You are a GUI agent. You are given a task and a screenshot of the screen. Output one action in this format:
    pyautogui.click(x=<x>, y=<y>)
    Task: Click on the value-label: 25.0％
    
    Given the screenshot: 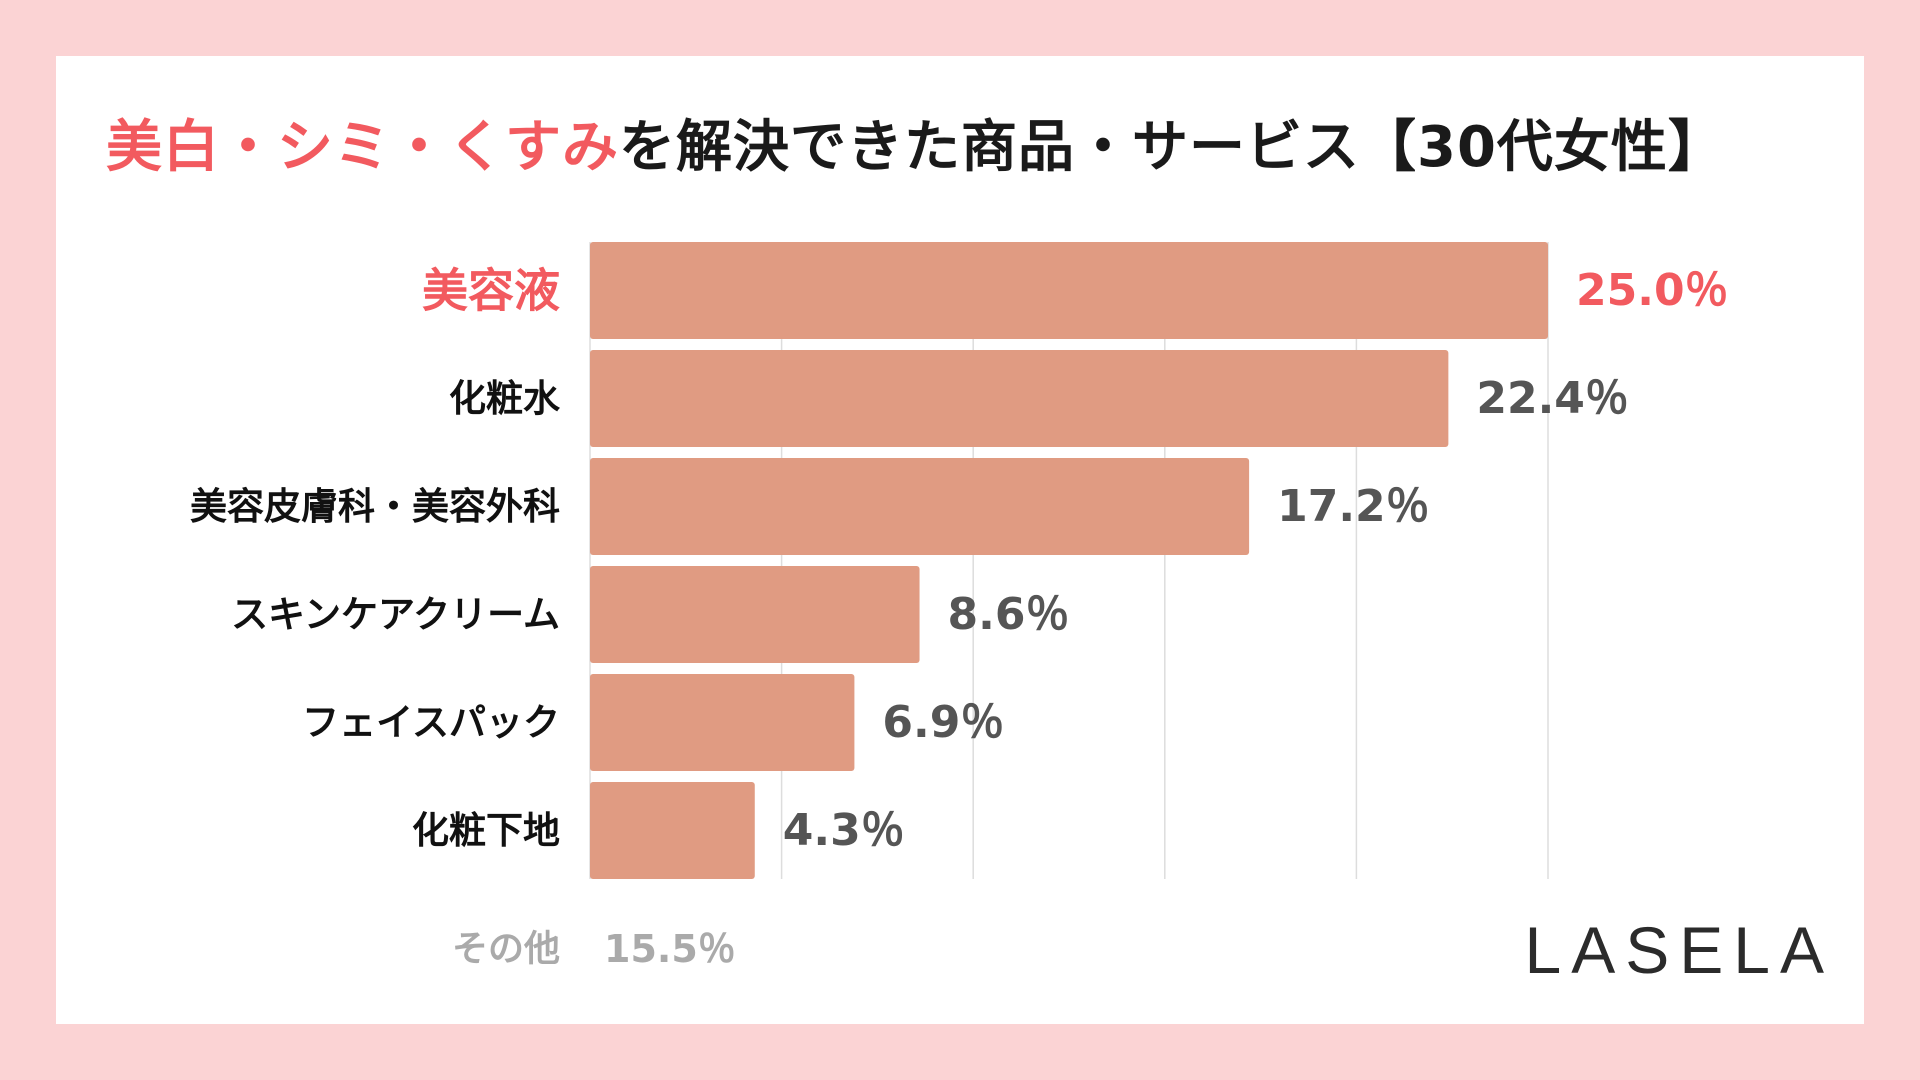 What is the action you would take?
    pyautogui.click(x=1652, y=290)
    